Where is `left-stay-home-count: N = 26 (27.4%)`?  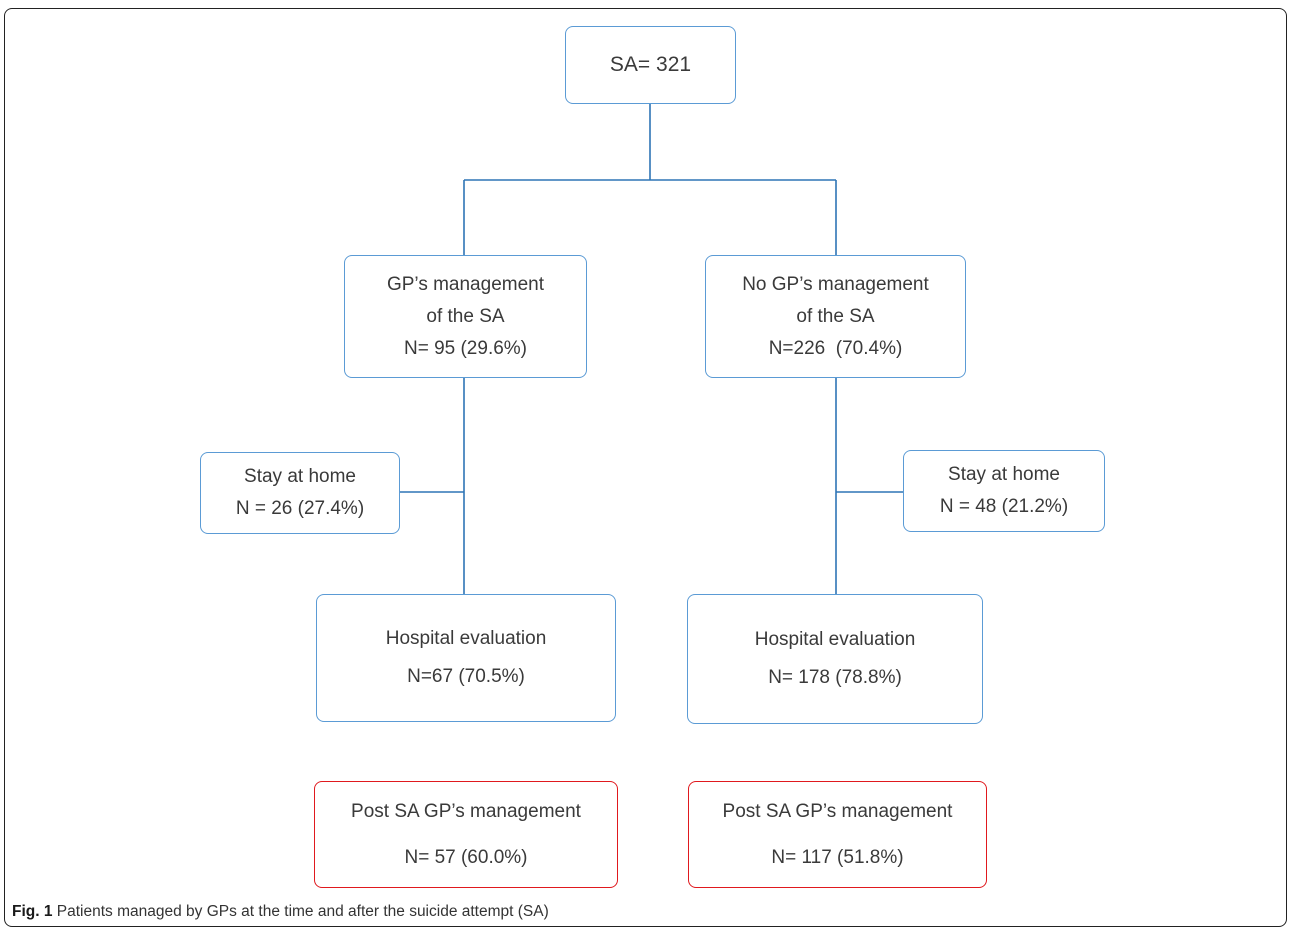
left-stay-home-count: N = 26 (27.4%) is located at coordinates (300, 508).